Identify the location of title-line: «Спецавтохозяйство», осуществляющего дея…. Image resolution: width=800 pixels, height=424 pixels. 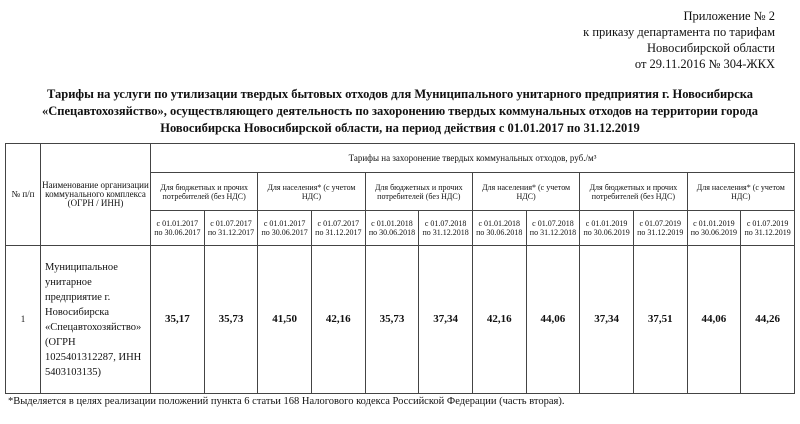
(400, 111).